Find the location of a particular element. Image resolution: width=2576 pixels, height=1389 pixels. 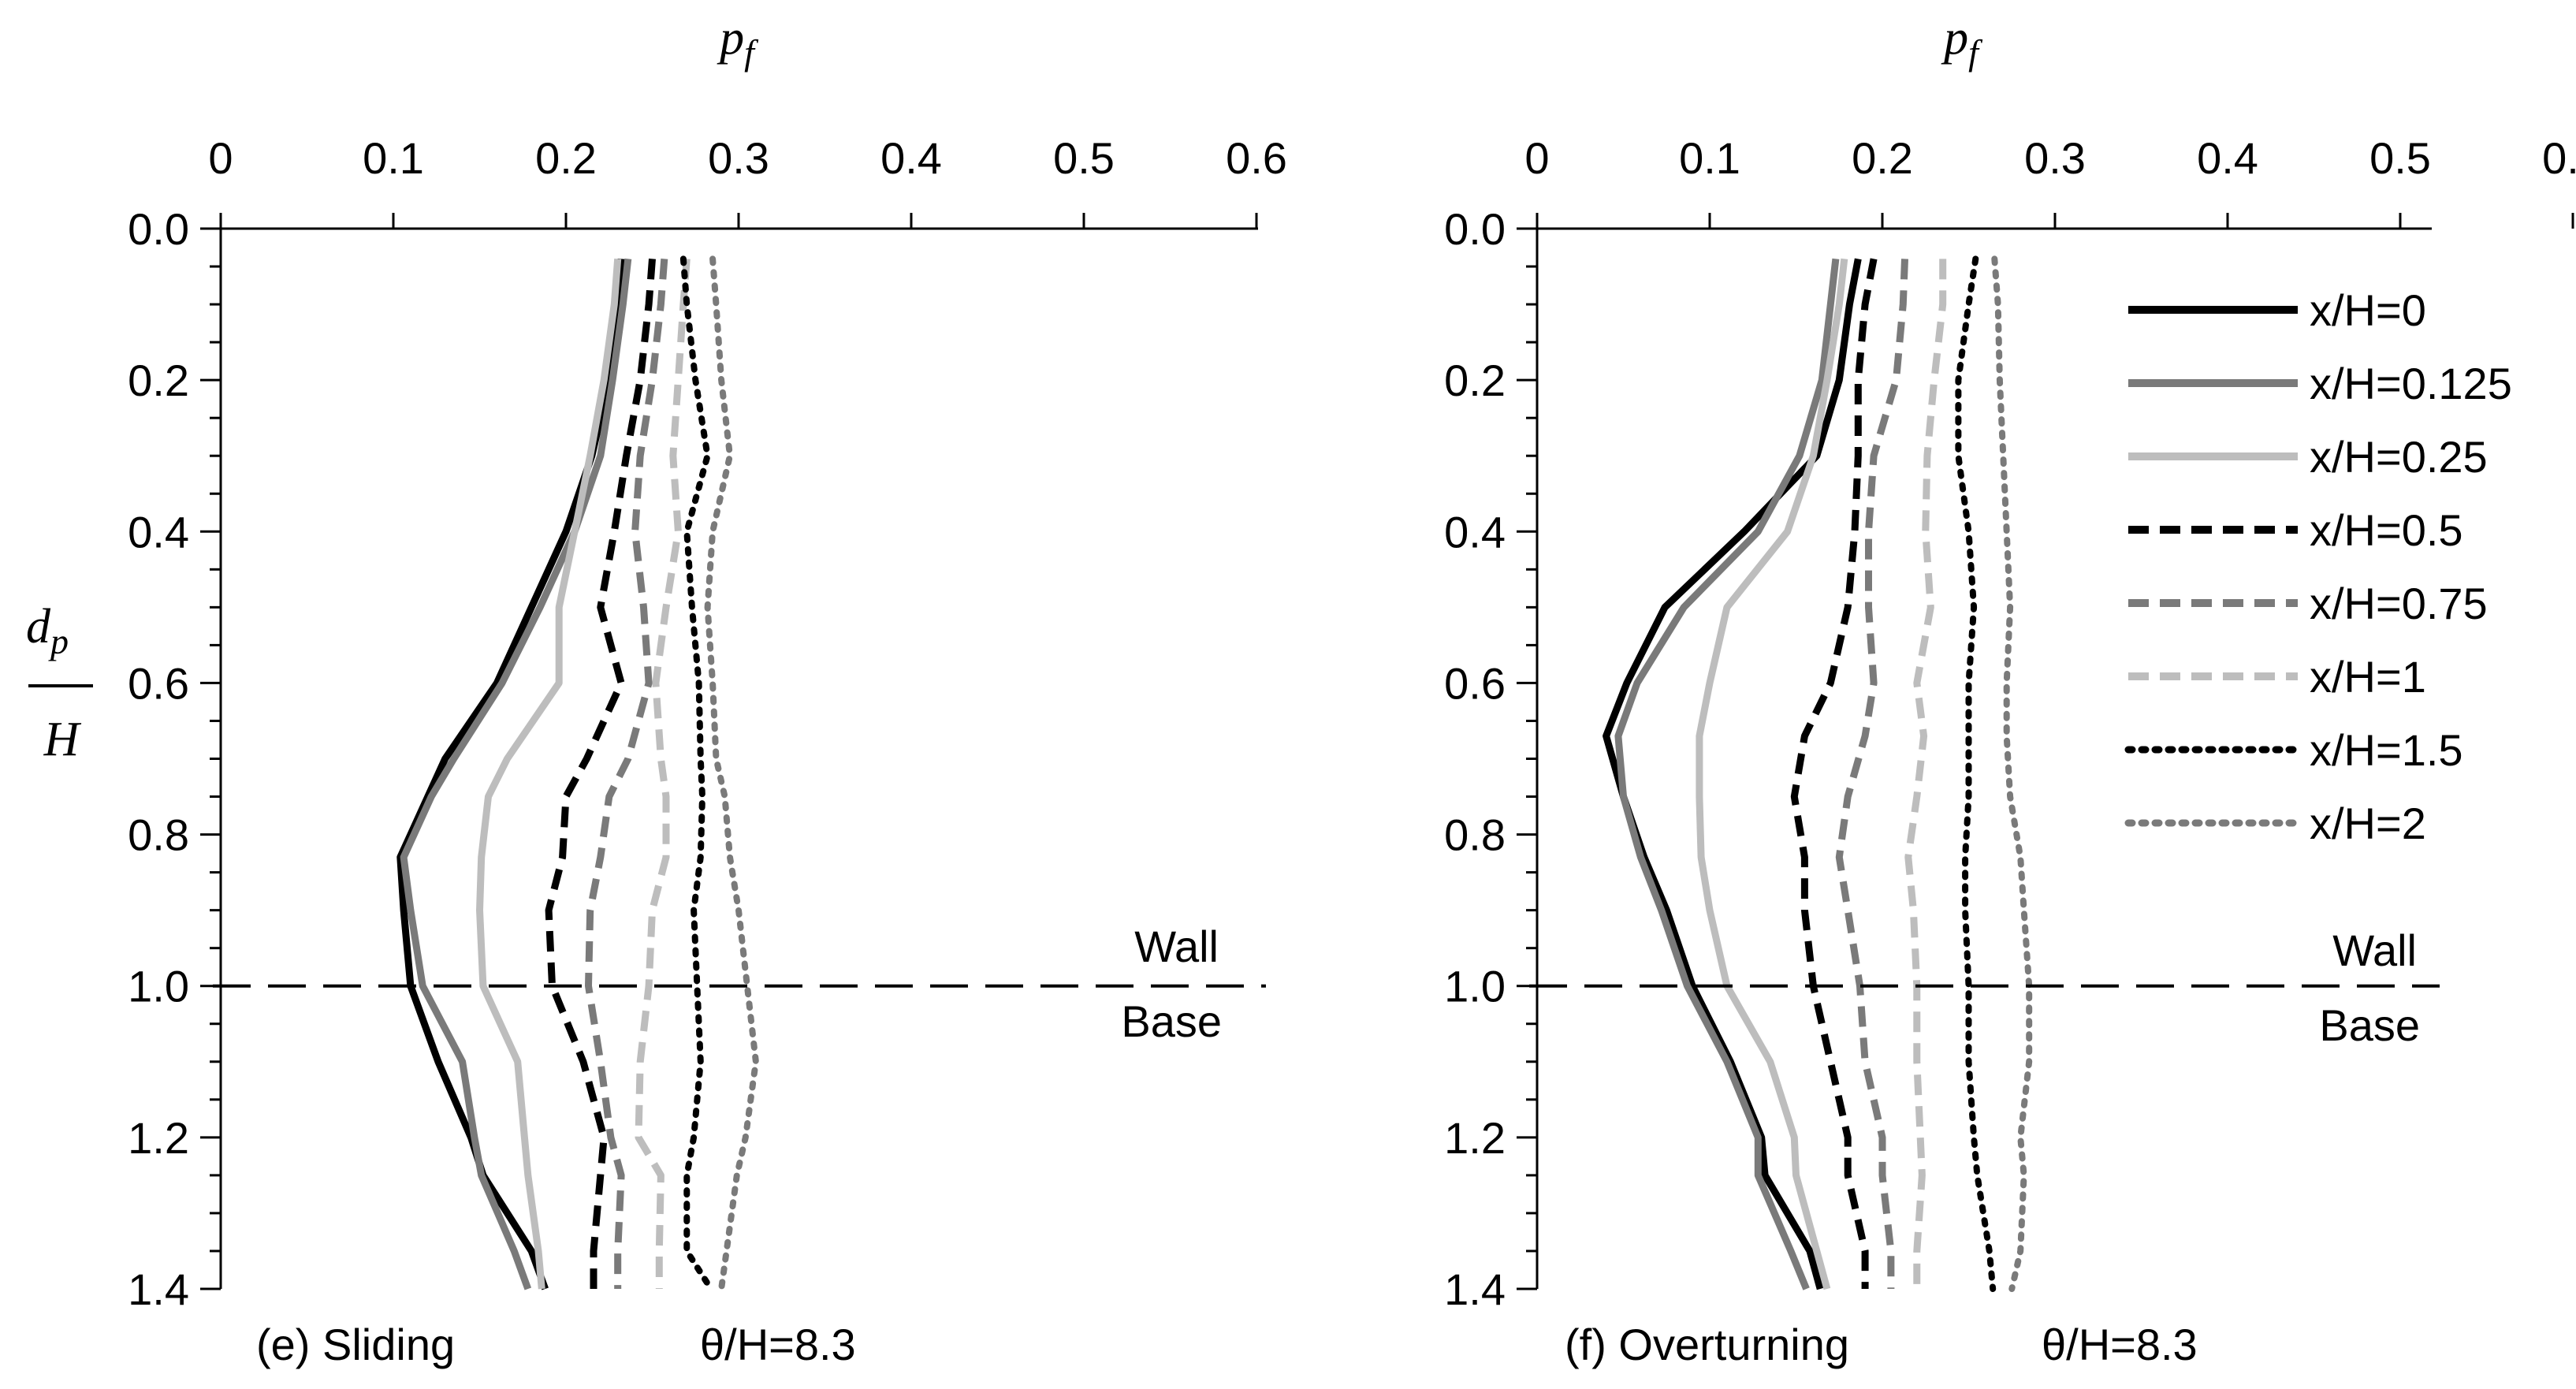

legend-label: x/H=0 is located at coordinates (2368, 310).